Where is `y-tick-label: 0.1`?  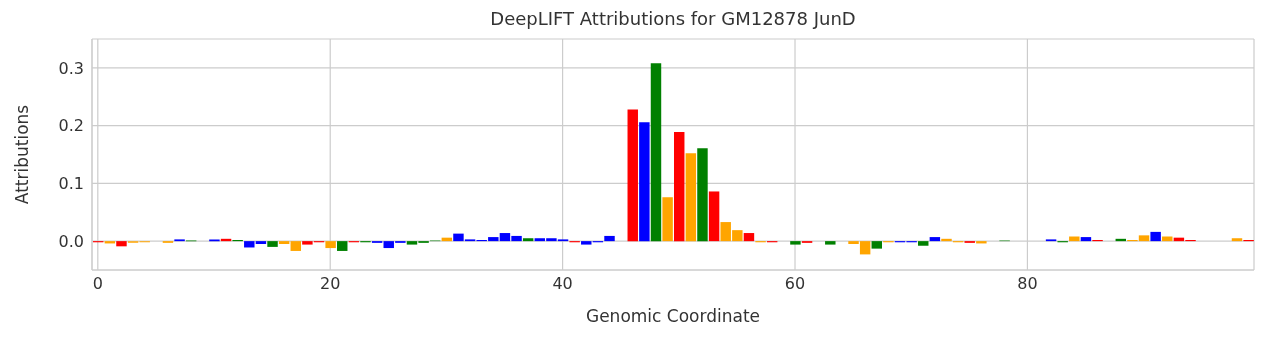 y-tick-label: 0.1 is located at coordinates (71, 184).